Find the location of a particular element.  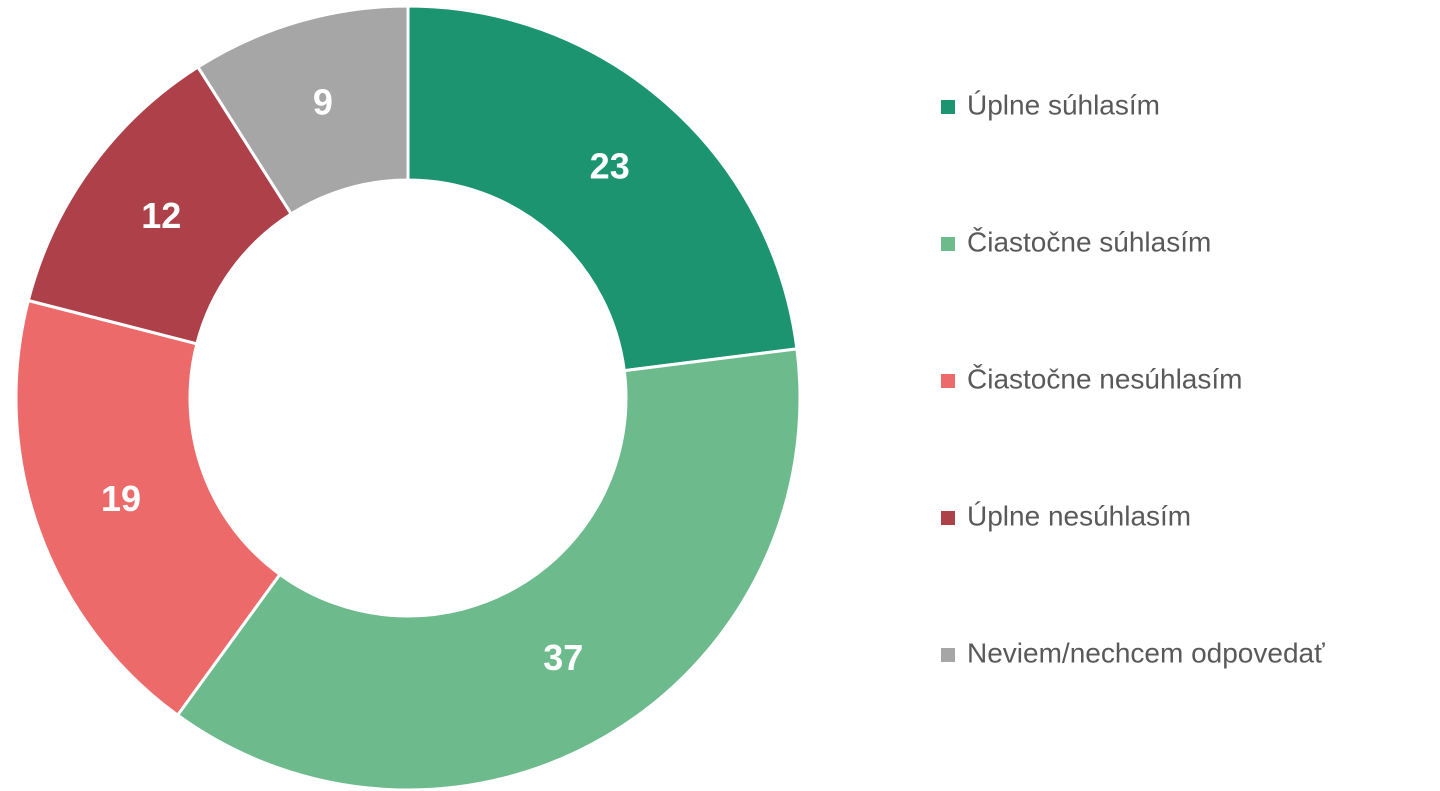

legend-label: Neviem/nechcem odpovedať is located at coordinates (1146, 652).